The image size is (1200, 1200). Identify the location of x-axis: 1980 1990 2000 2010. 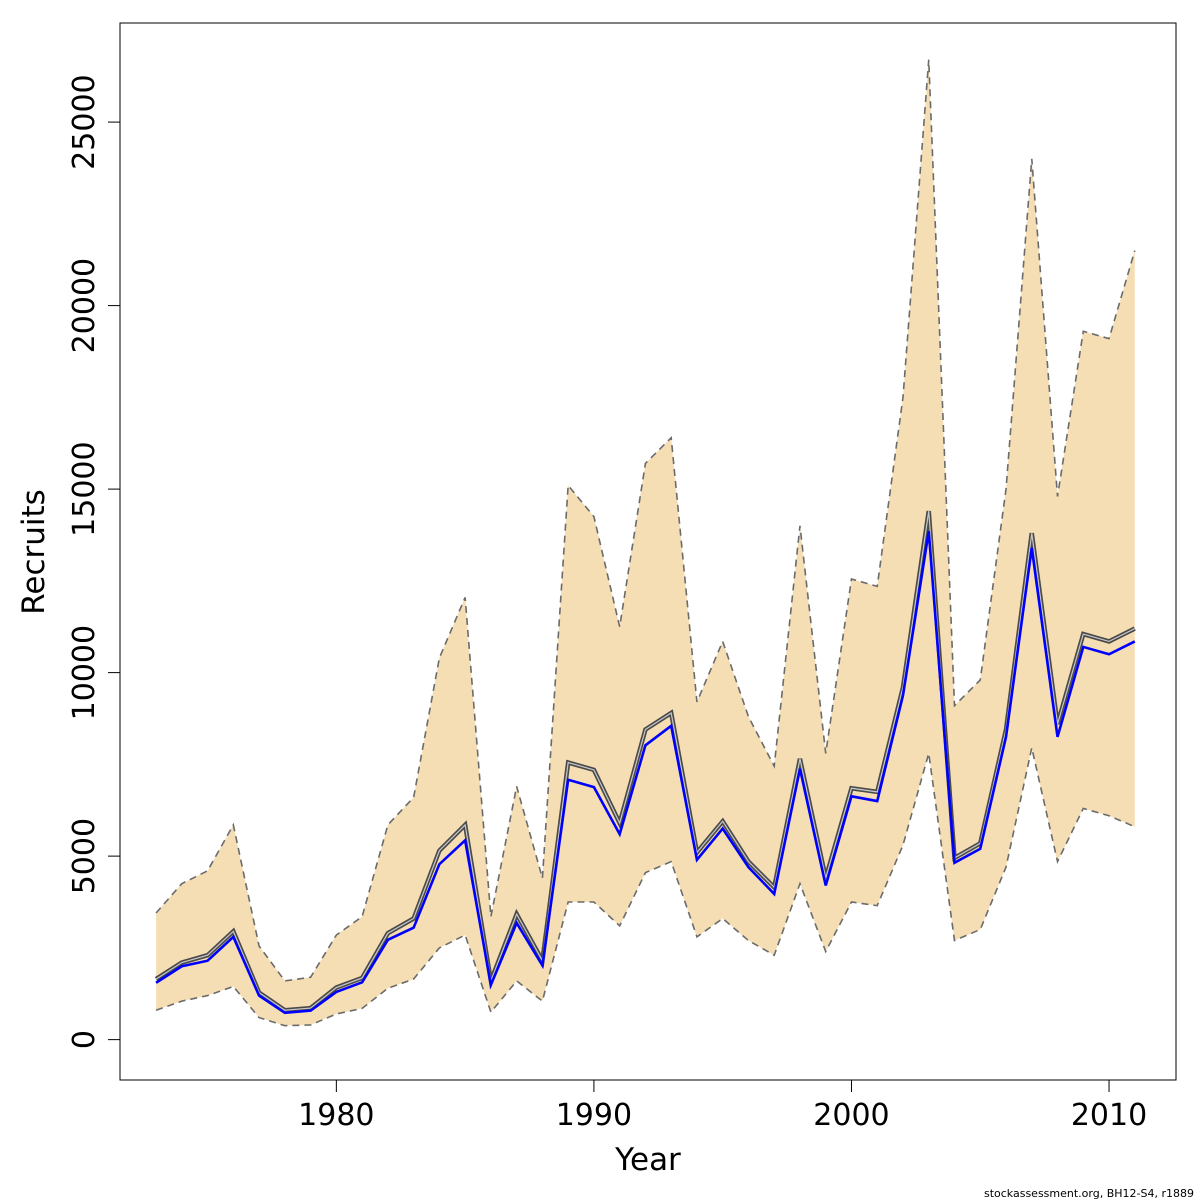
(722, 1106).